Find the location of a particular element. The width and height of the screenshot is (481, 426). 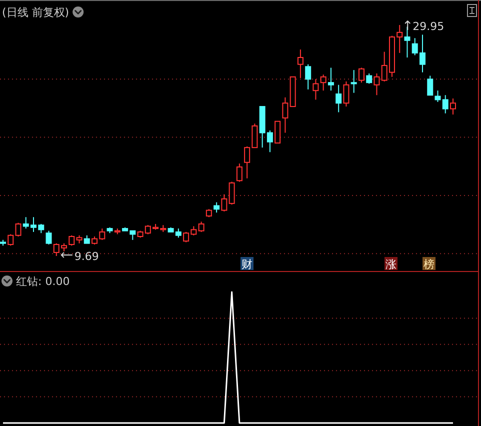

event-tag: 涨 is located at coordinates (391, 264).